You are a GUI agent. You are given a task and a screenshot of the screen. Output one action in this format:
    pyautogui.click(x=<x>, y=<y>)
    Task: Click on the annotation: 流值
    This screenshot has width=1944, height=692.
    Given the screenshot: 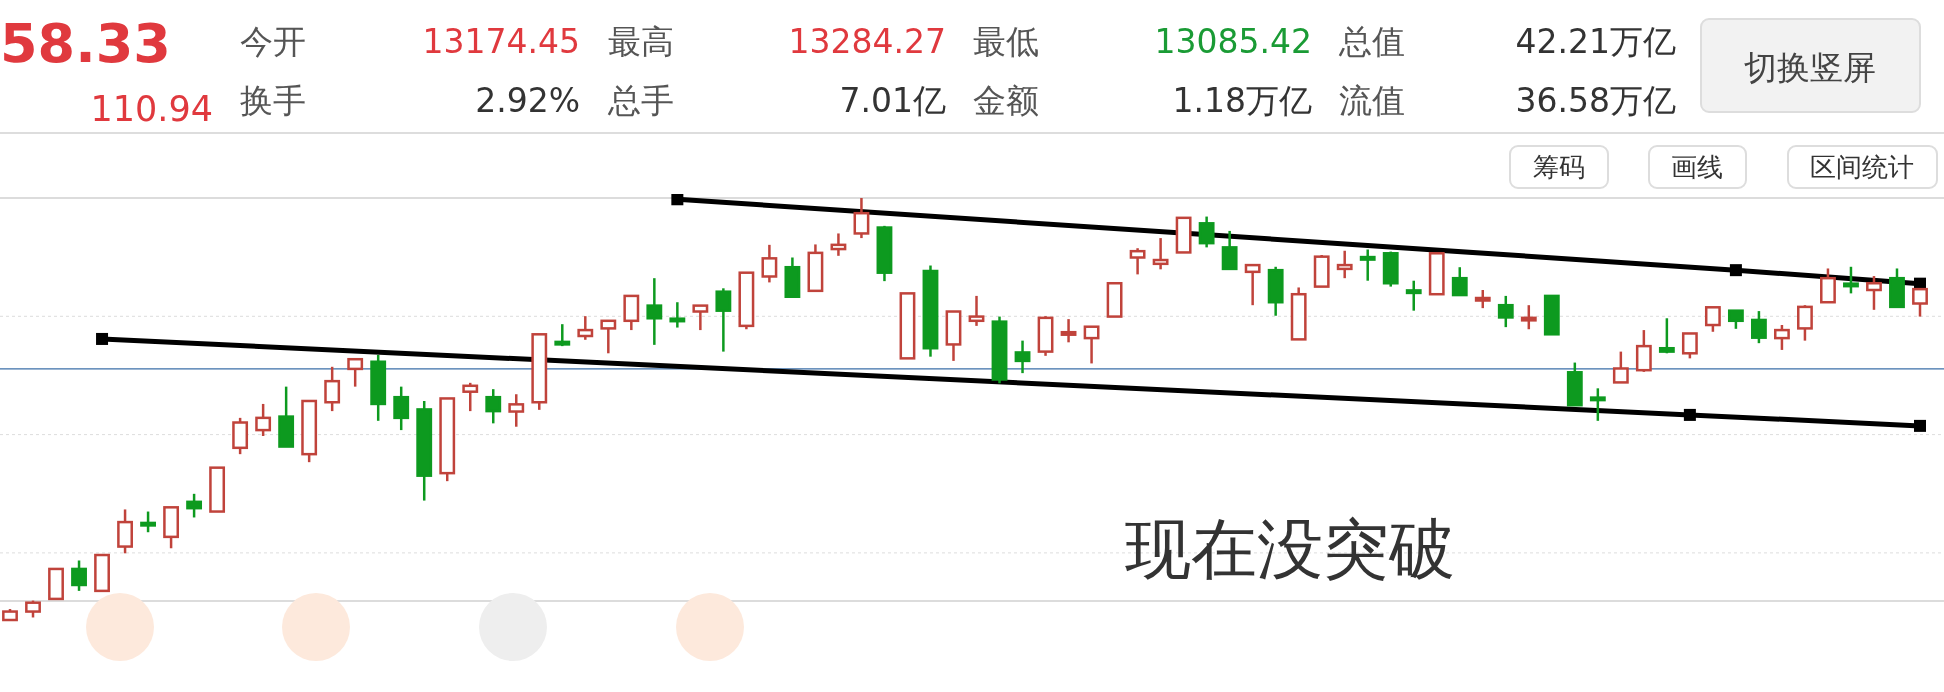 What is the action you would take?
    pyautogui.click(x=1372, y=100)
    